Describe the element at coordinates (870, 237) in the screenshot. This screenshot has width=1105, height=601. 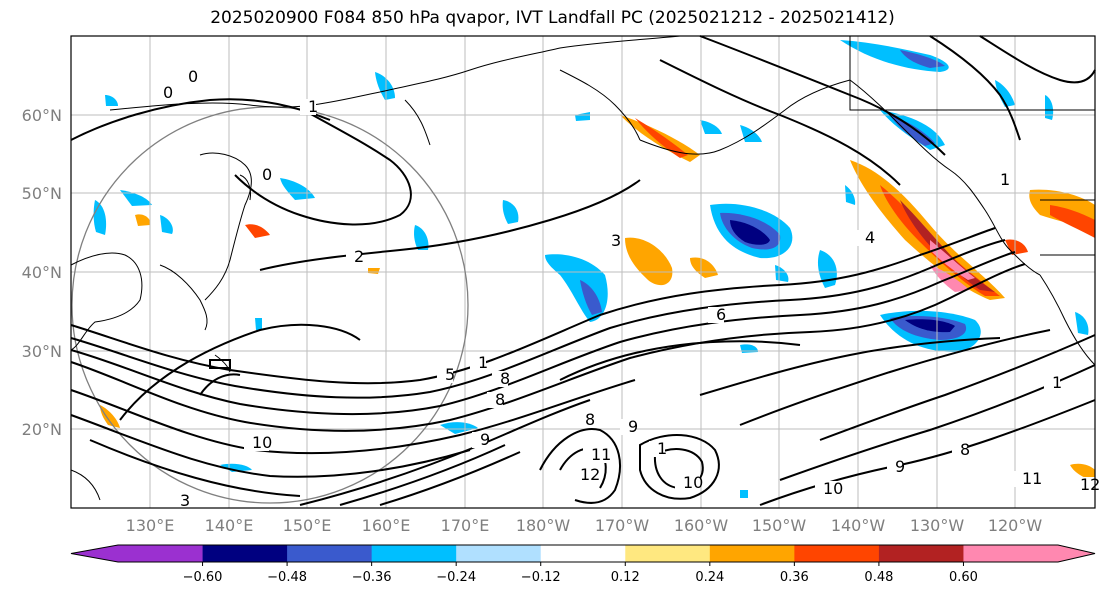
I see `contour-label: 4` at that location.